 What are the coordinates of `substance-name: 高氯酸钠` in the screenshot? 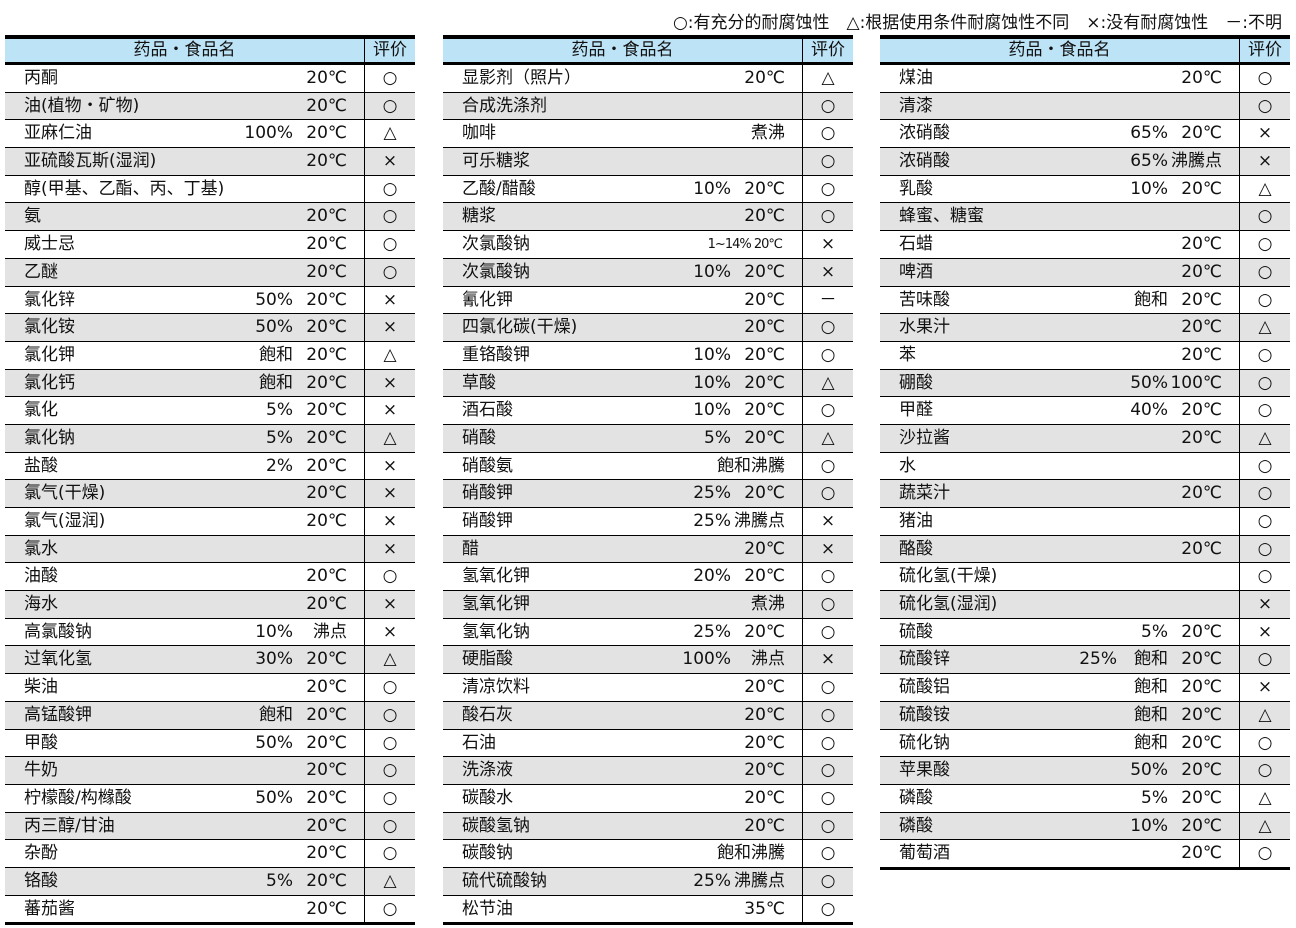 It's located at (58, 631).